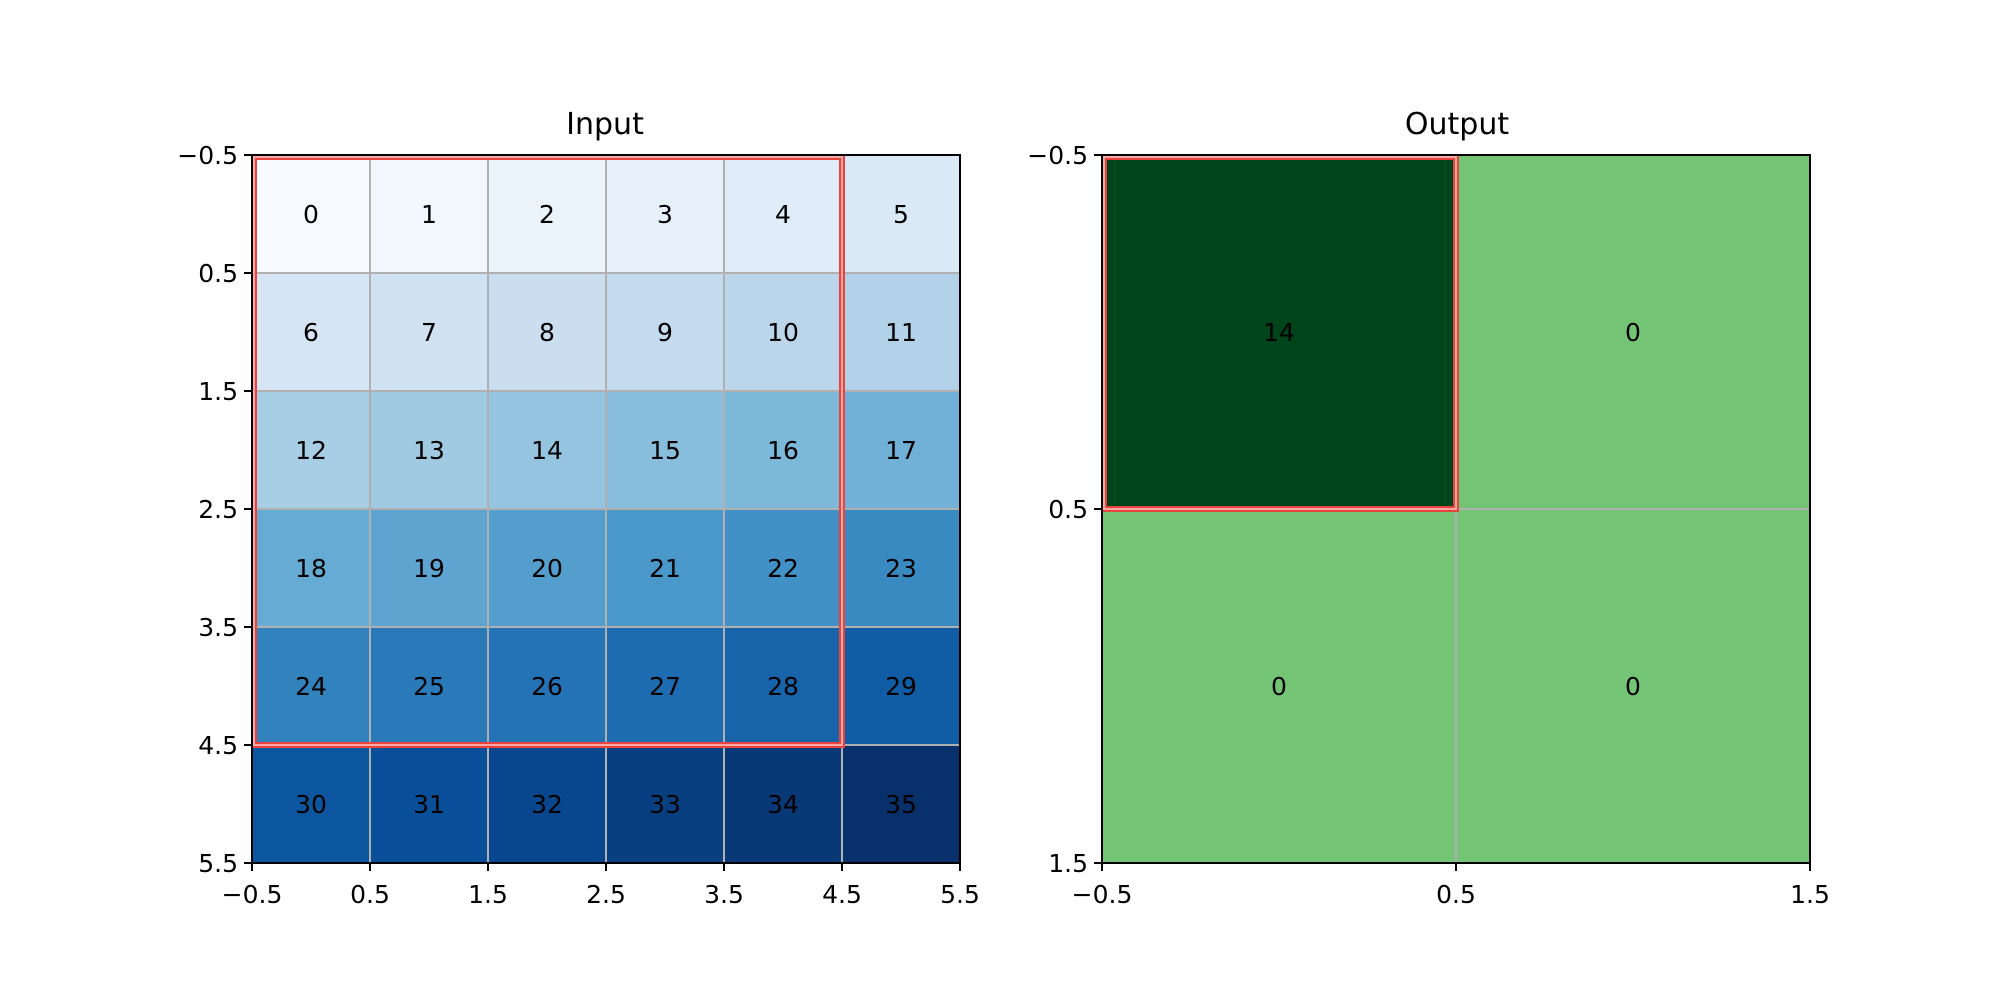 The image size is (2000, 1000). I want to click on input-cell-r0-c5, so click(901, 214).